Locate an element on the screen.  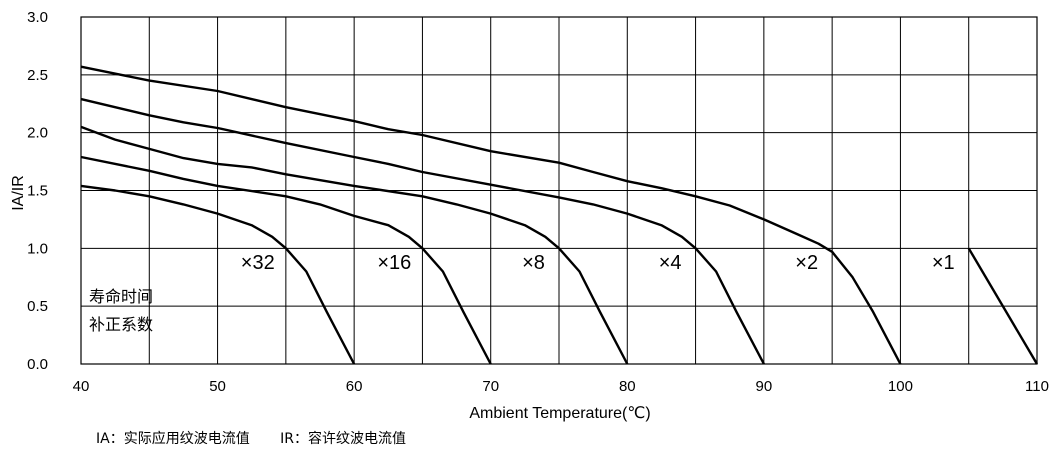
y-tick-label: 1.5 is located at coordinates (37, 191).